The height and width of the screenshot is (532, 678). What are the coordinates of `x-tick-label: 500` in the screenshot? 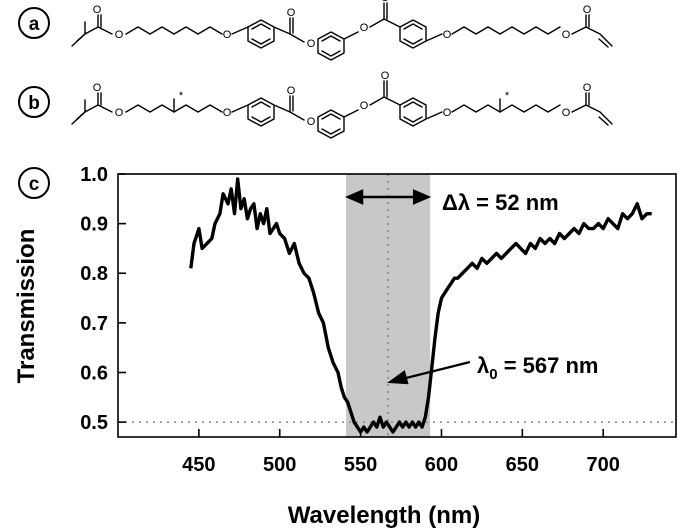 It's located at (279, 465).